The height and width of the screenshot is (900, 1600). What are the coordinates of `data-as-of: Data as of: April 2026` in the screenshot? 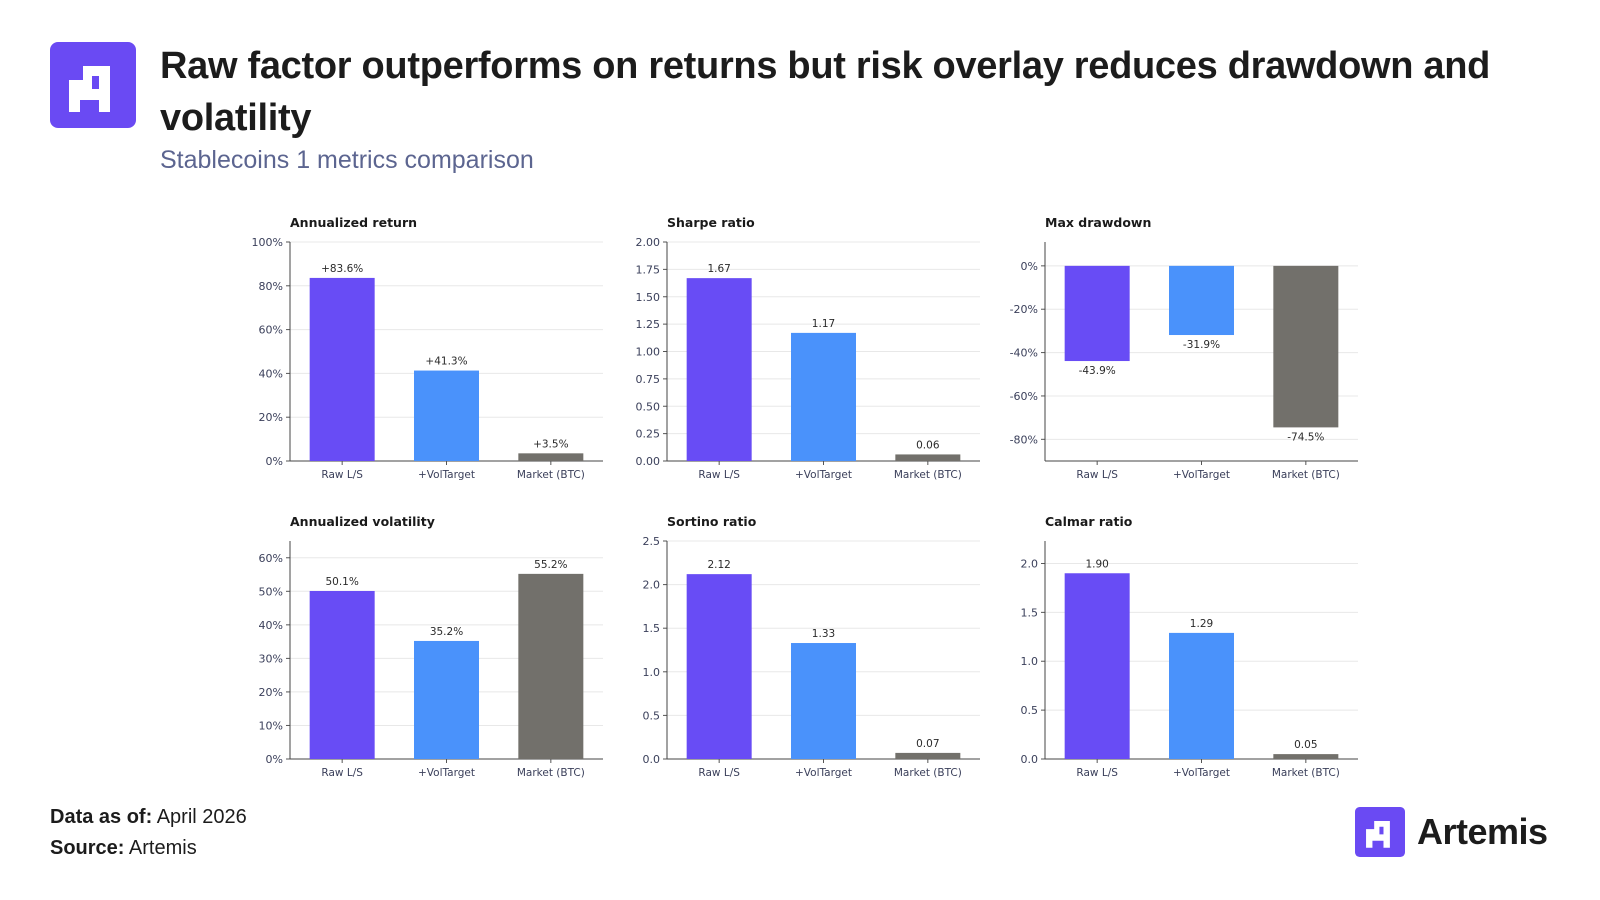 It's located at (148, 817).